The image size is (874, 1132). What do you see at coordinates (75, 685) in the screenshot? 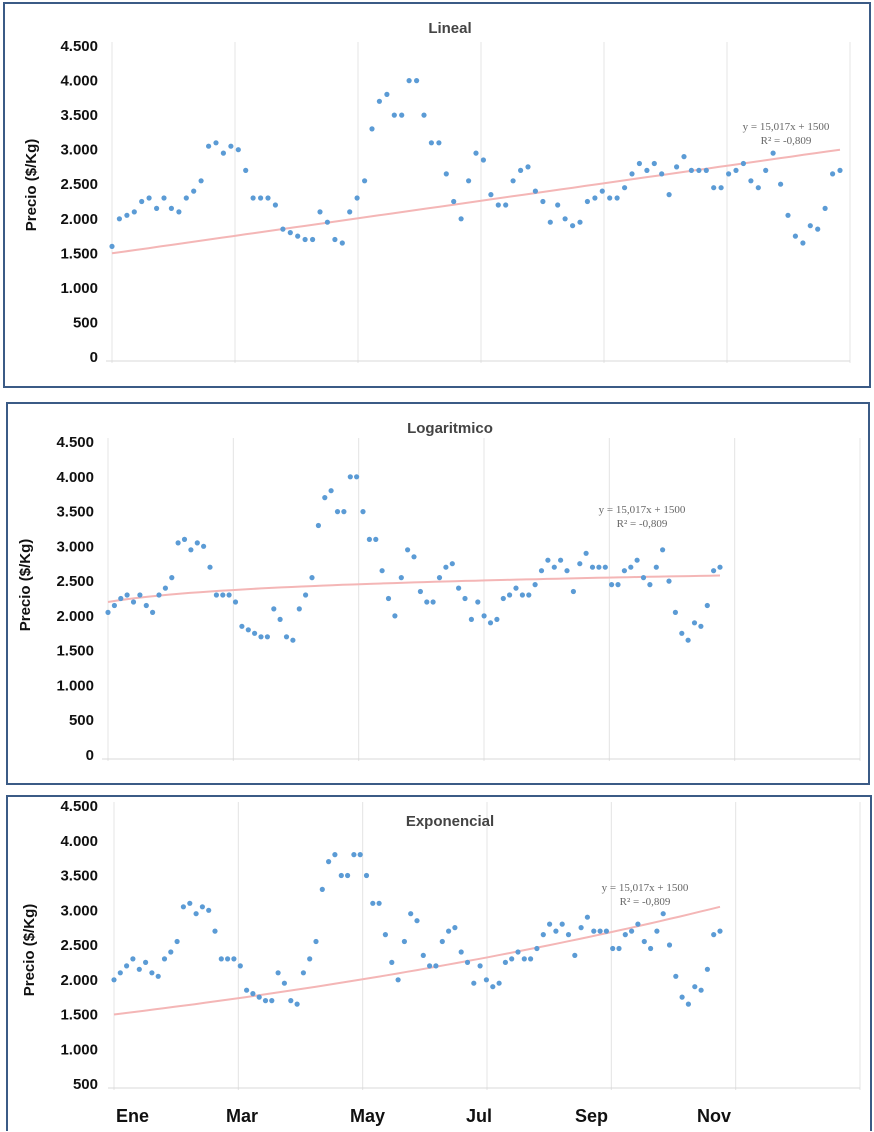
I see `y-tick-label: 1.000` at bounding box center [75, 685].